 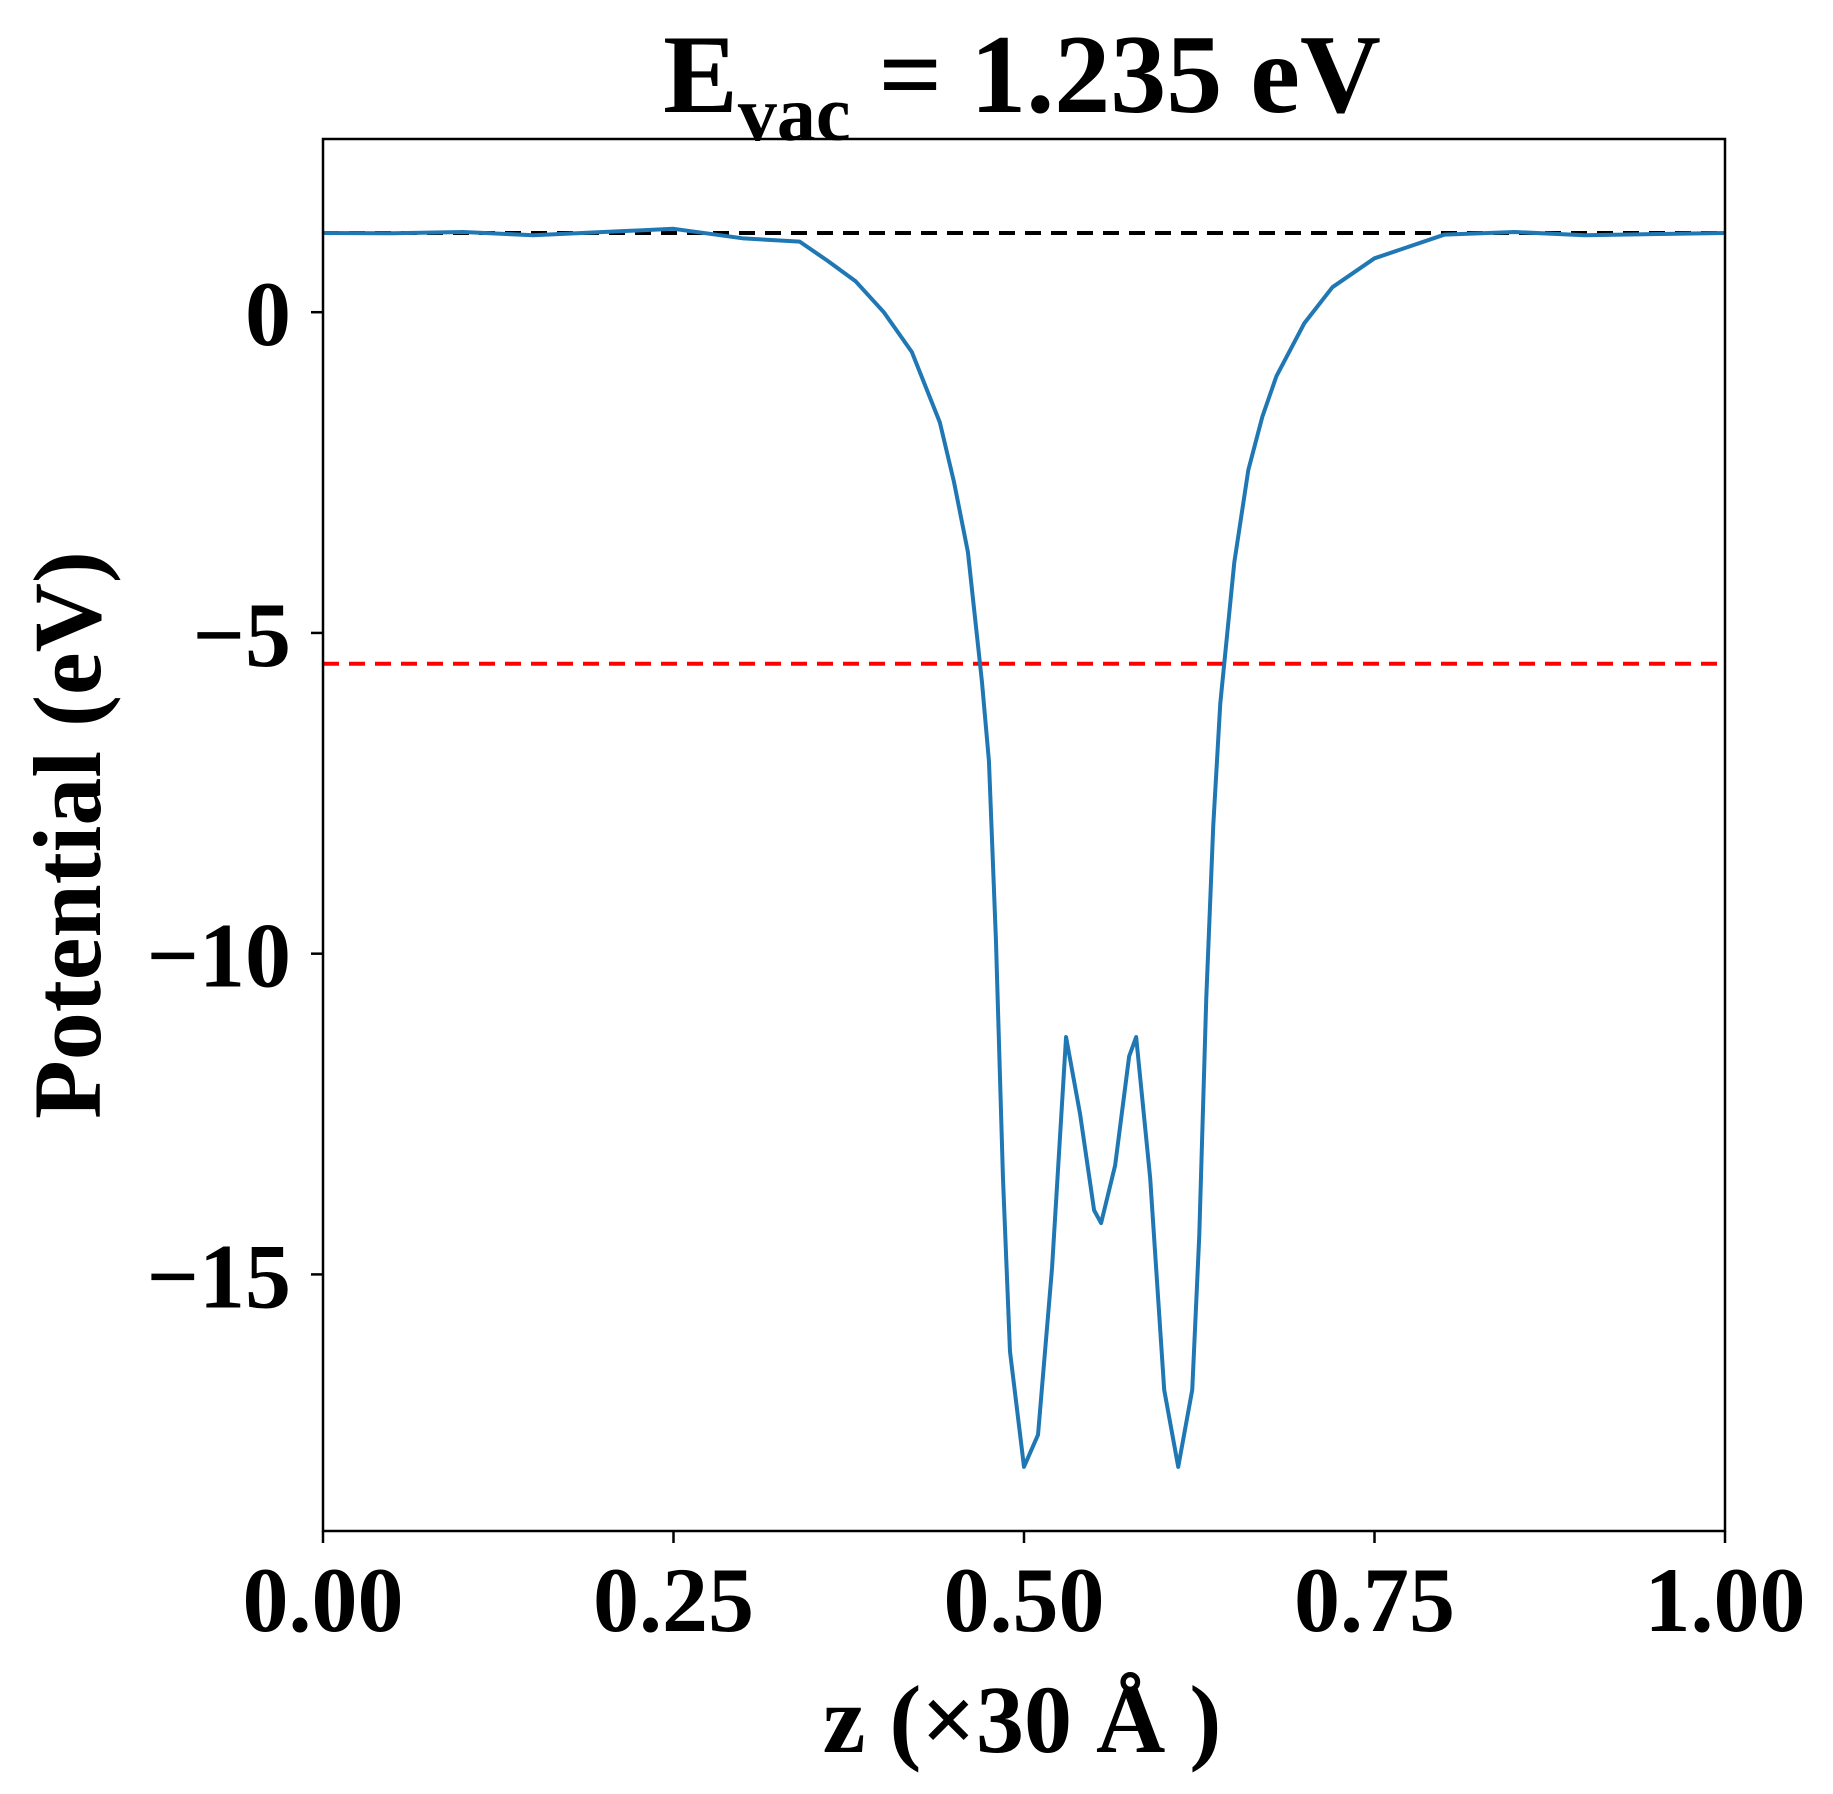 What do you see at coordinates (1374, 1600) in the screenshot?
I see `x-tick-label: 0.75` at bounding box center [1374, 1600].